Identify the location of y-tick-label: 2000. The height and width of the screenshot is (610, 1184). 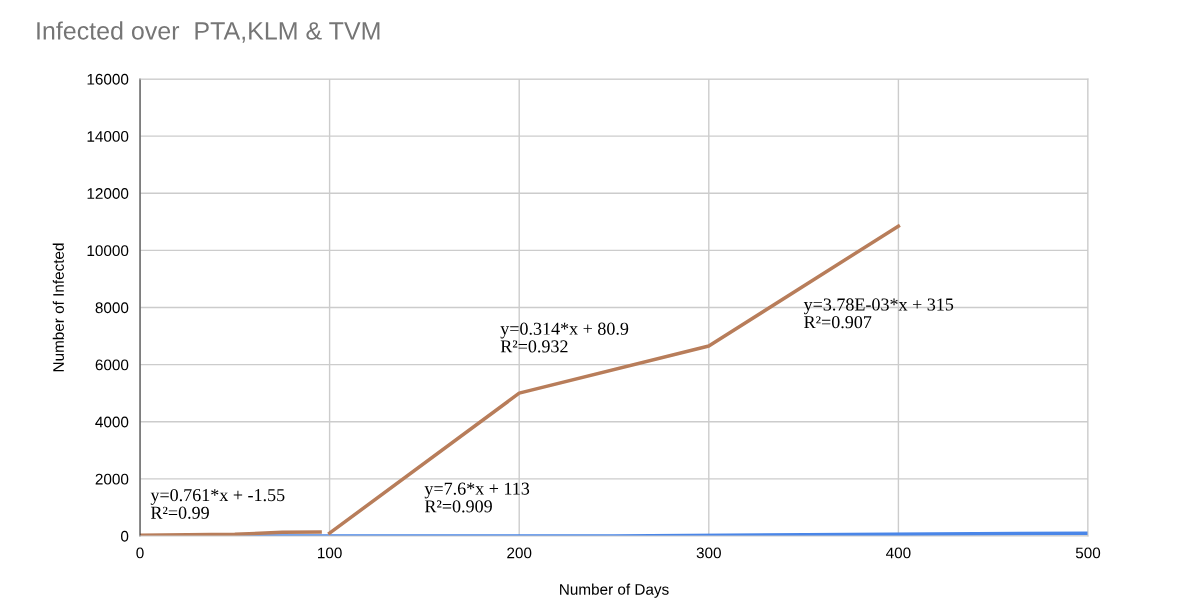
(112, 479).